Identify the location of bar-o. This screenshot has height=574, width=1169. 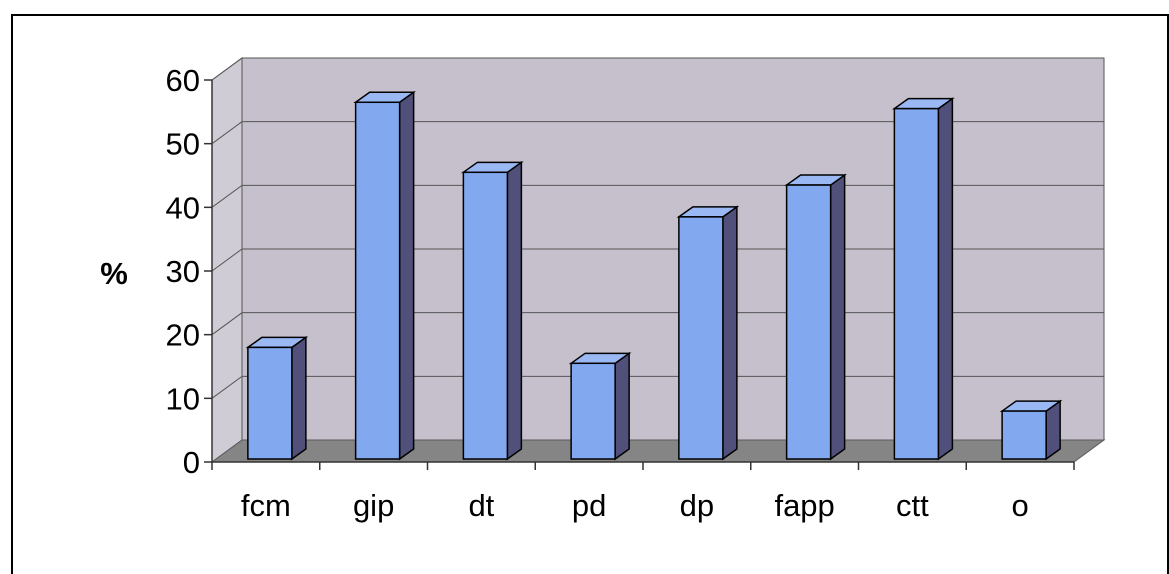
(1031, 430).